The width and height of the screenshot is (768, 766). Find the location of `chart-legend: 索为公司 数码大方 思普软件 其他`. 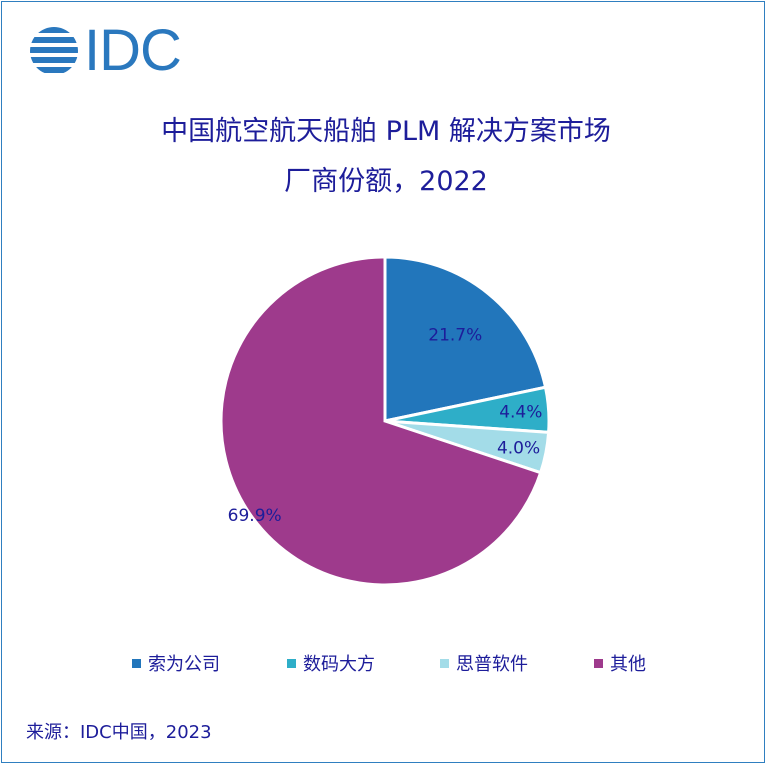

chart-legend: 索为公司 数码大方 思普软件 其他 is located at coordinates (385, 663).